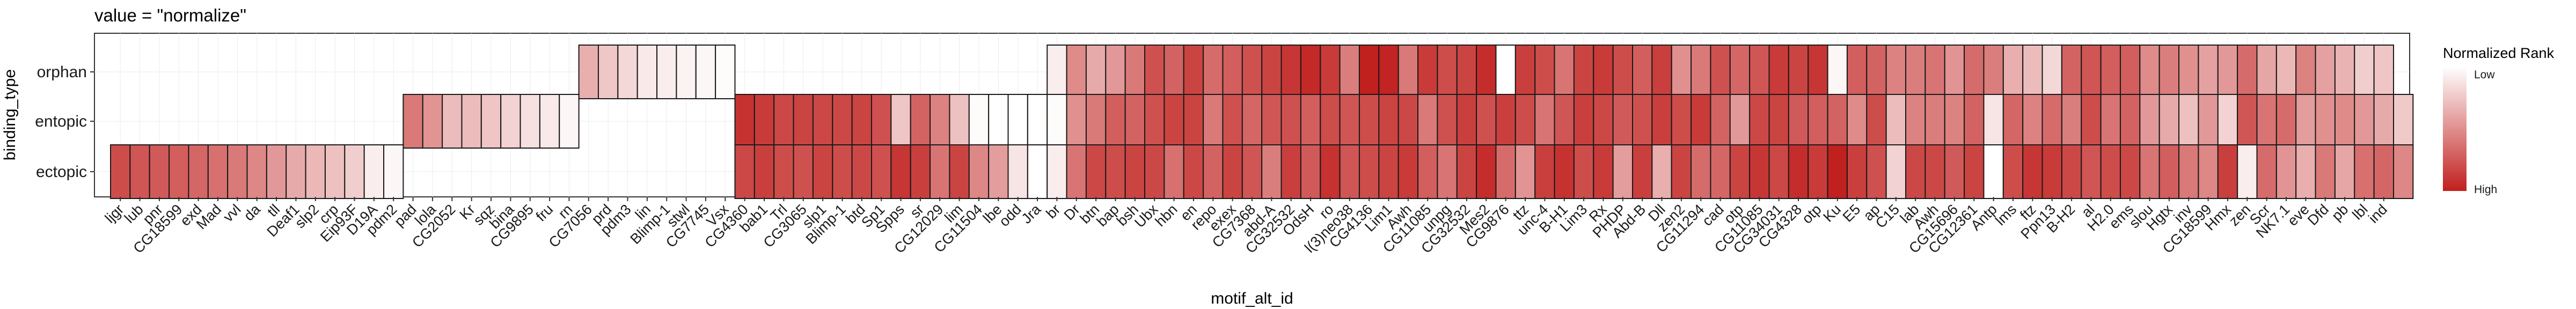  What do you see at coordinates (61, 122) in the screenshot?
I see `y-tick-label: entopic` at bounding box center [61, 122].